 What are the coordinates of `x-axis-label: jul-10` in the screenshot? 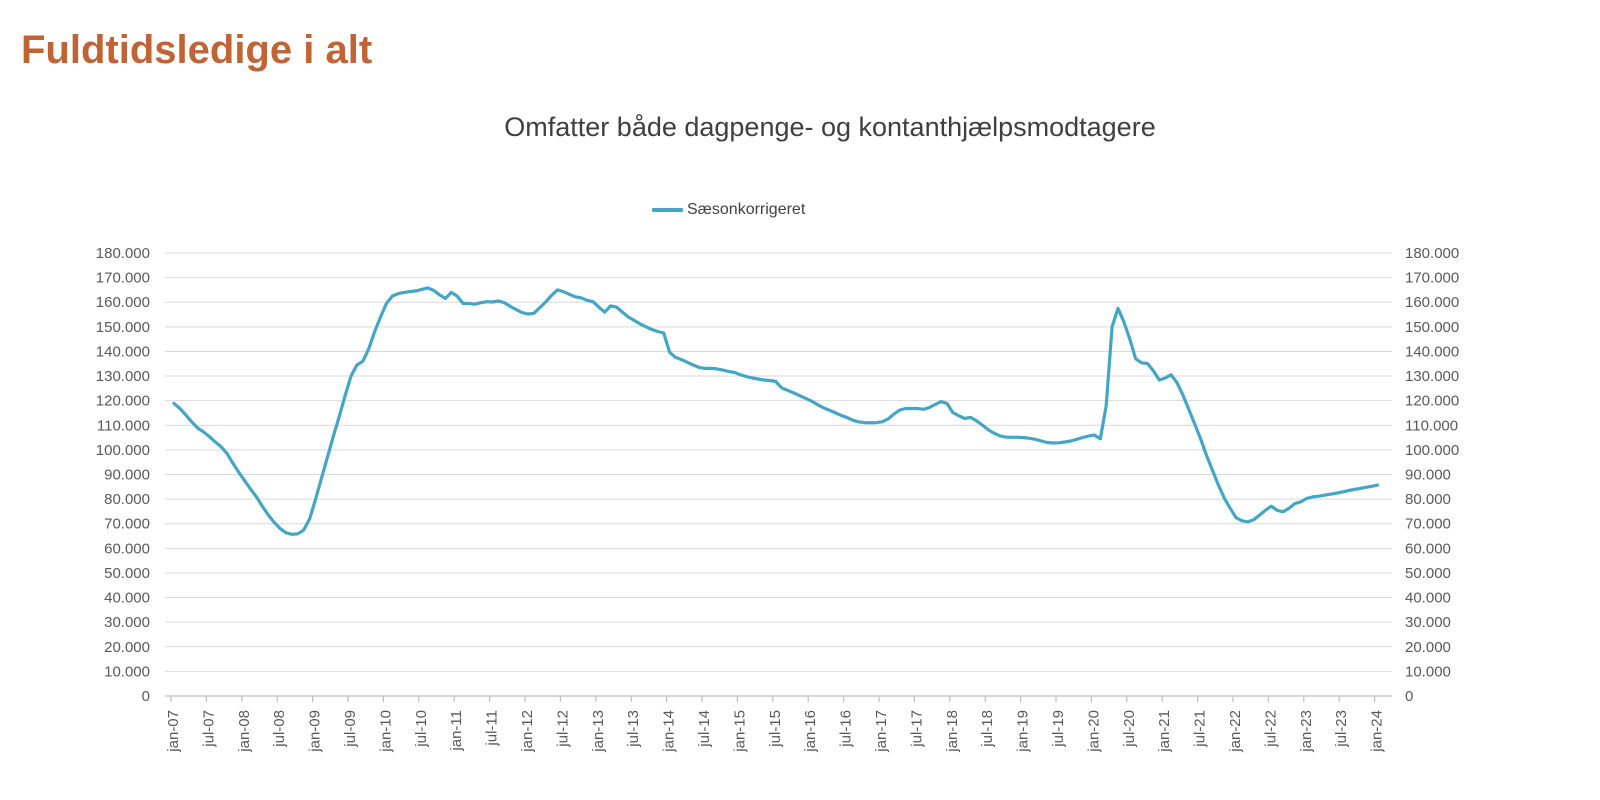 It's located at (421, 729).